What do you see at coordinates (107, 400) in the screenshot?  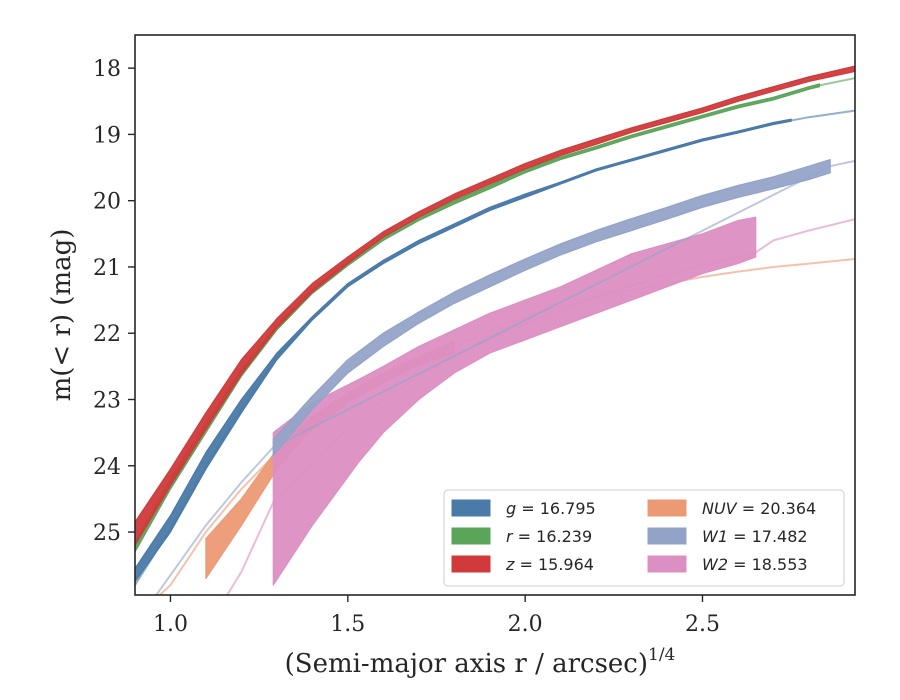 I see `y-tick-label: 23` at bounding box center [107, 400].